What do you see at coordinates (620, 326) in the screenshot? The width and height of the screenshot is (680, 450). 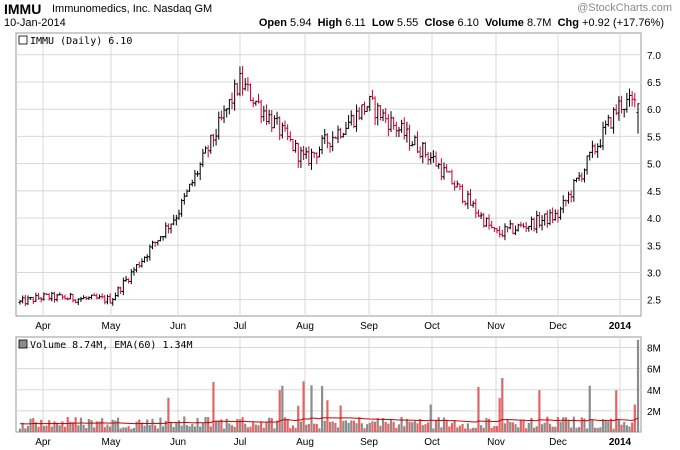 I see `price-x-tick-label: 2014` at bounding box center [620, 326].